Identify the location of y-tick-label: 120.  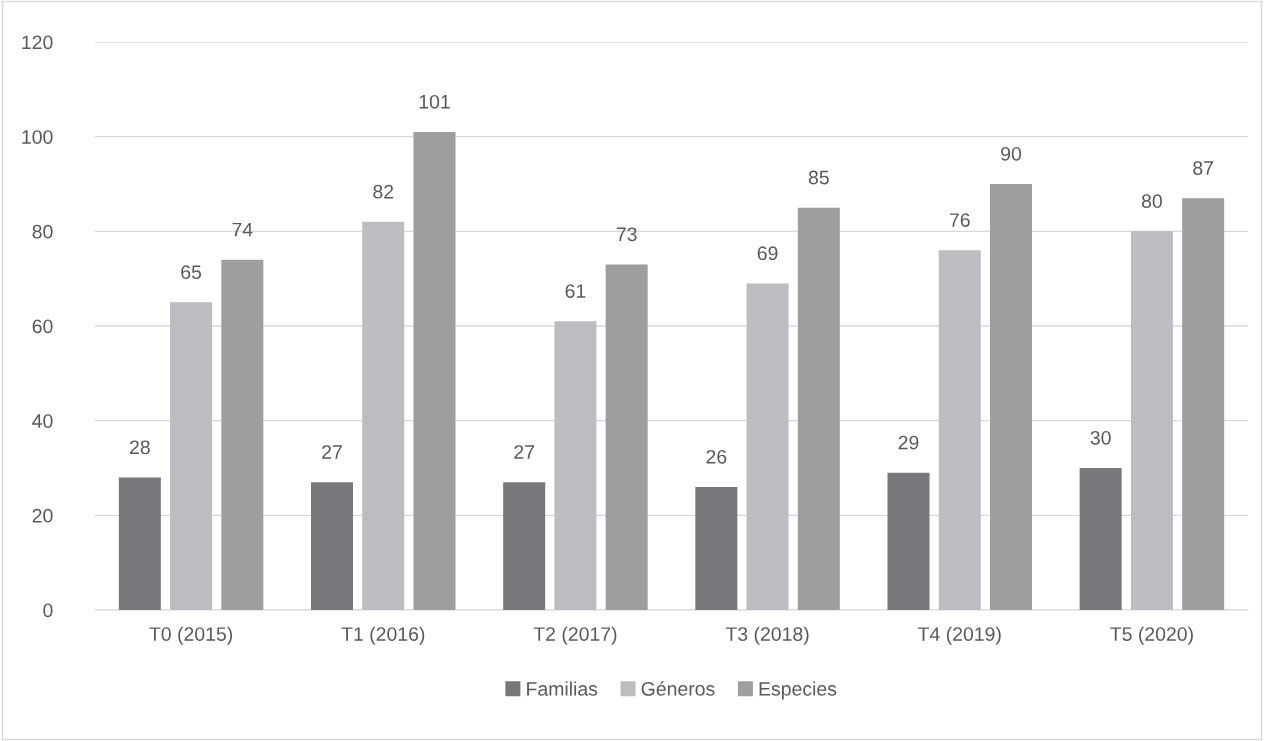
(37, 42).